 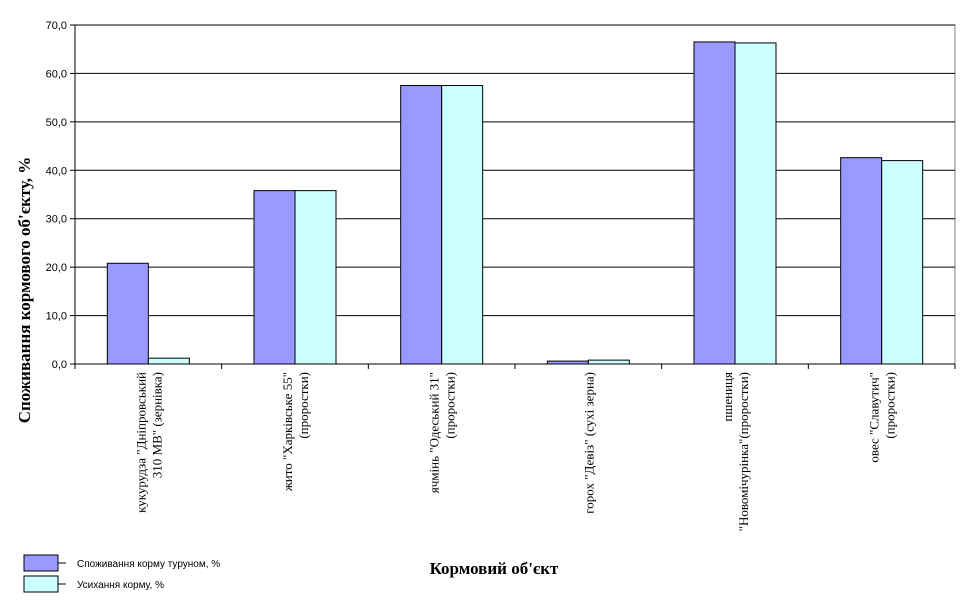 What do you see at coordinates (148, 564) in the screenshot?
I see `legend-label-consumption: Споживання корму туруном, %` at bounding box center [148, 564].